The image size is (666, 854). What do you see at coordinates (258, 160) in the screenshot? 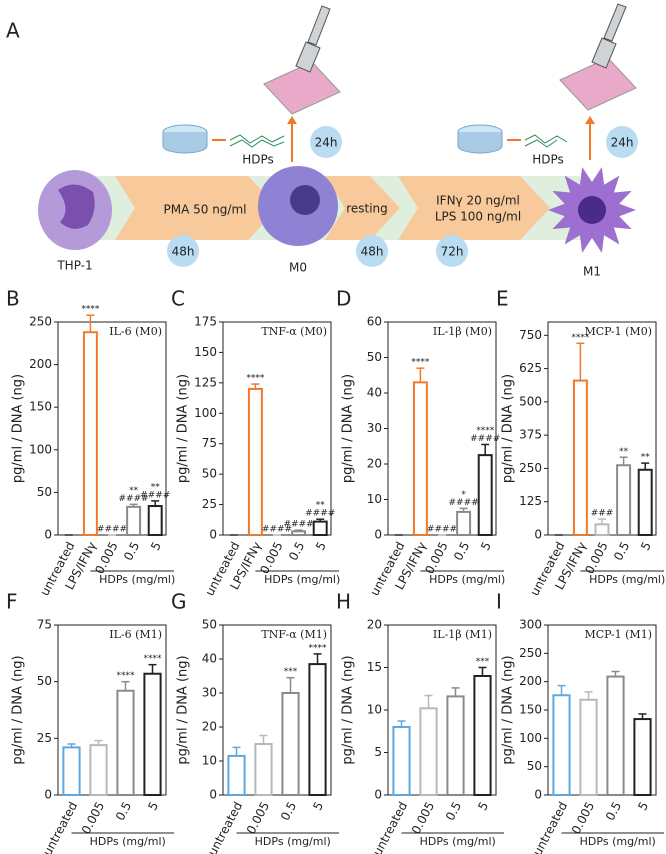
I see `treatment: HDPs` at bounding box center [258, 160].